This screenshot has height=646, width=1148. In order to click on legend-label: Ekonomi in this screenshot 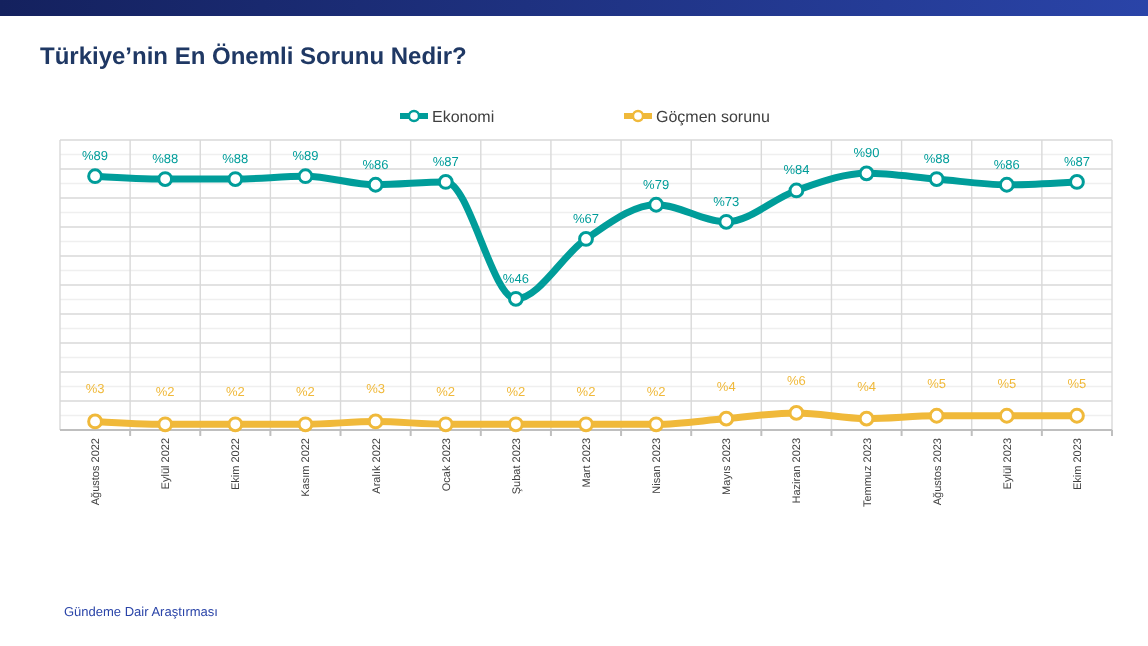, I will do `click(463, 117)`.